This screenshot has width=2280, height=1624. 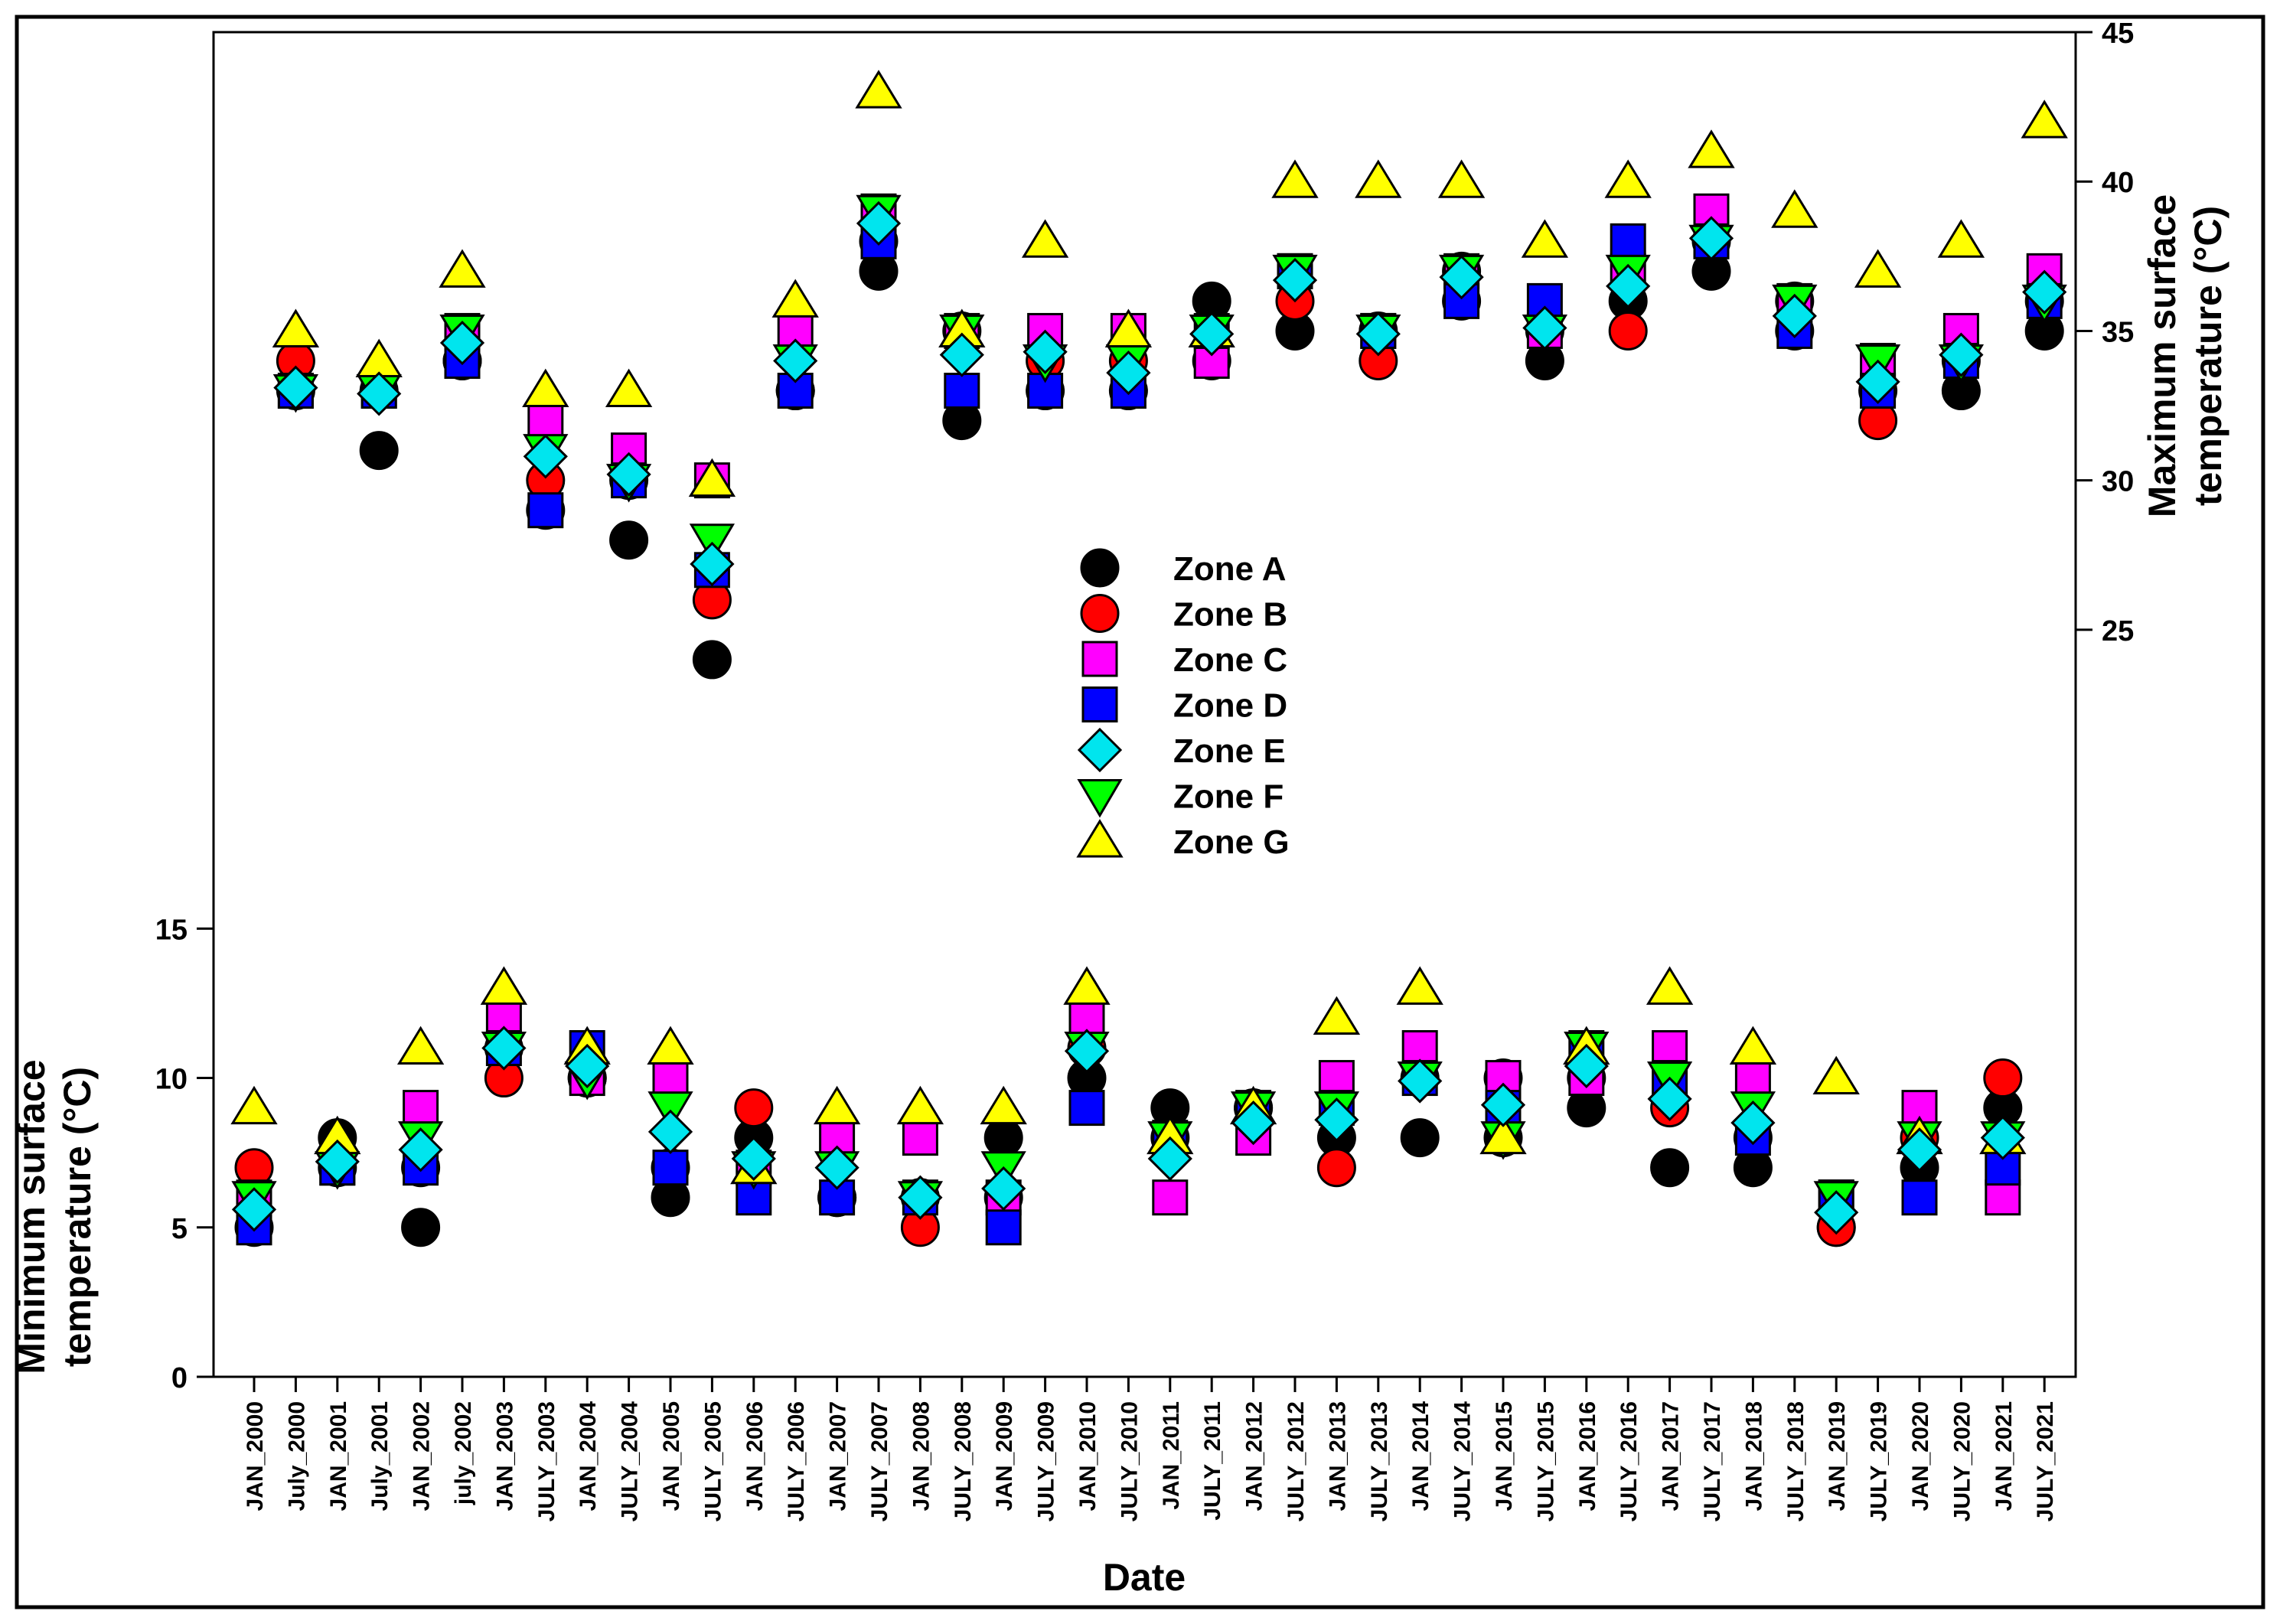 What do you see at coordinates (2185, 355) in the screenshot?
I see `right-axis-title: Maximum surface temperature (°C)` at bounding box center [2185, 355].